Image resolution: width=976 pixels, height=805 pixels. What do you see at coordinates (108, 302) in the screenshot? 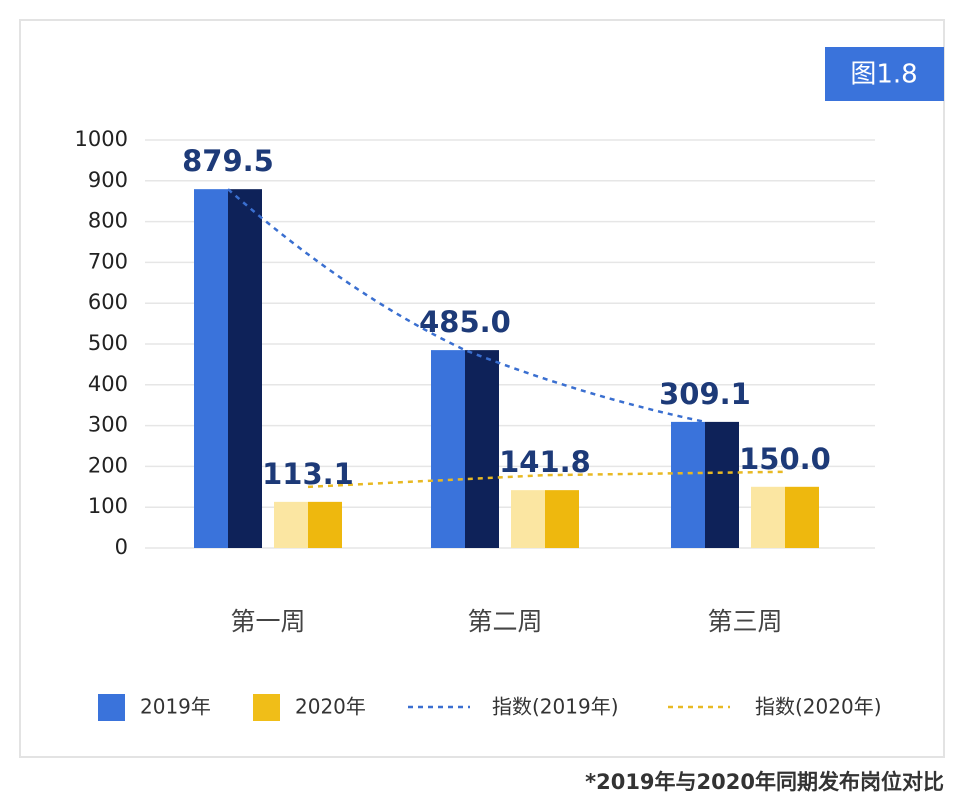
I see `y-tick-label: 600` at bounding box center [108, 302].